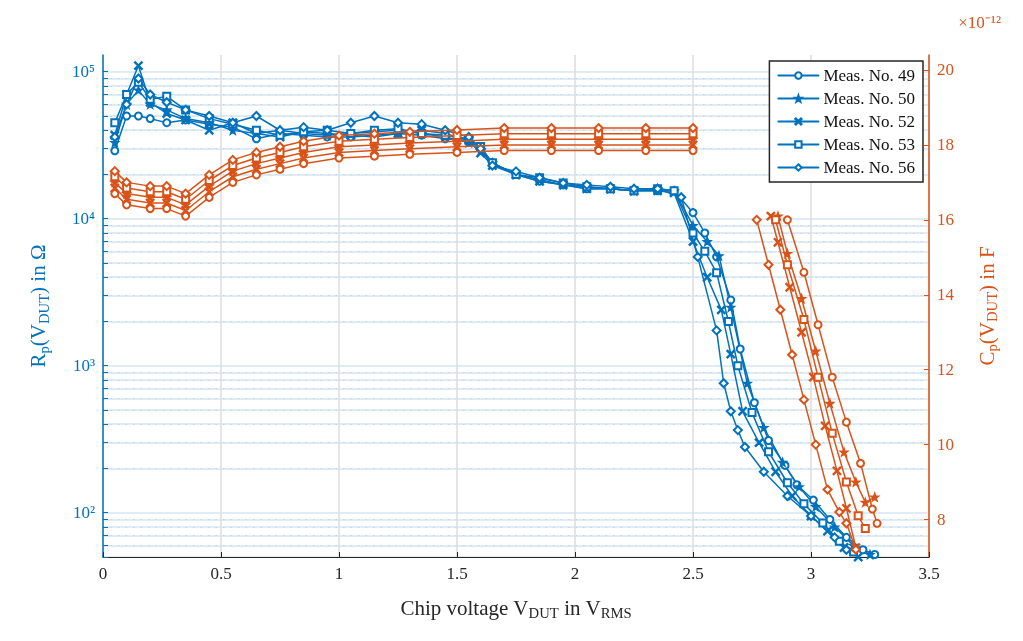  I want to click on legend-label: Meas. No. 49, so click(869, 75).